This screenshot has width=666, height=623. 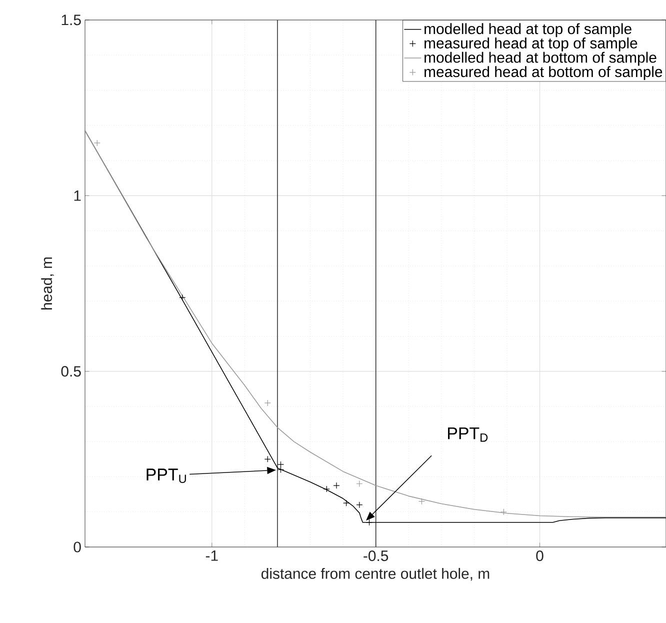 I want to click on y-tick-label: 0.5, so click(x=71, y=371).